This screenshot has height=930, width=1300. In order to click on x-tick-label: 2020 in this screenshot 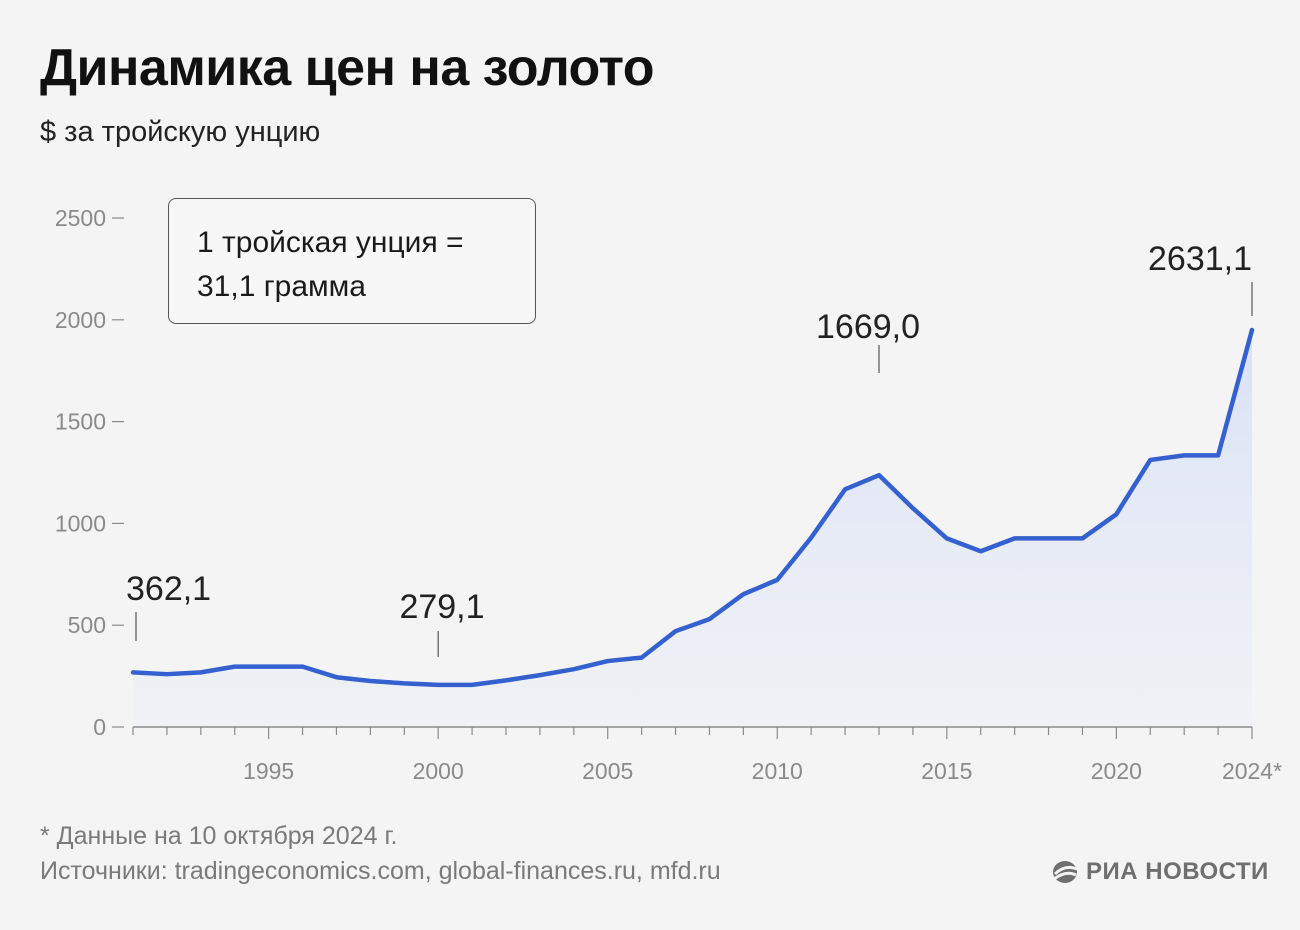, I will do `click(1116, 771)`.